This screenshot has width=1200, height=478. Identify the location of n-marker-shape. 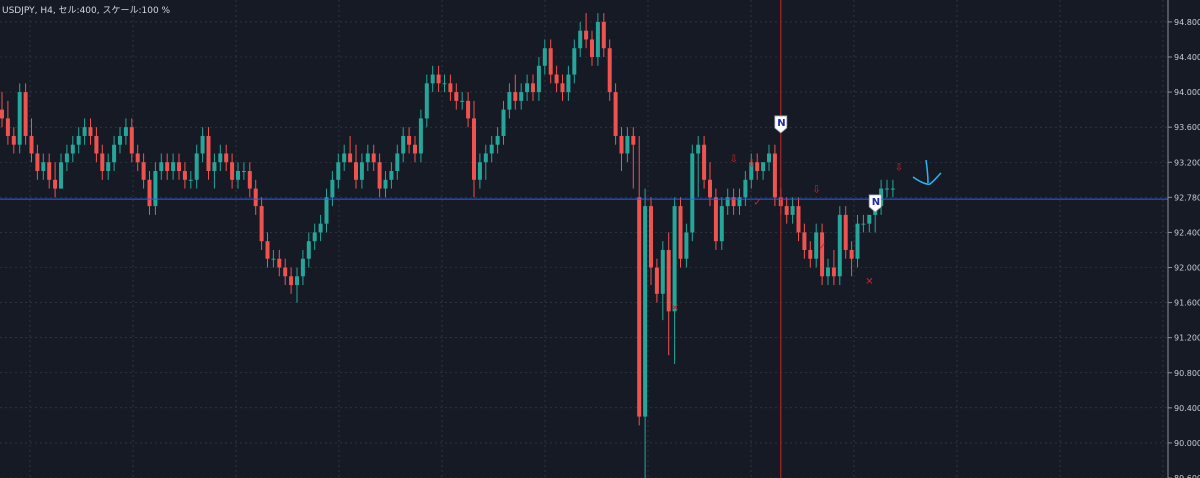
(875, 203).